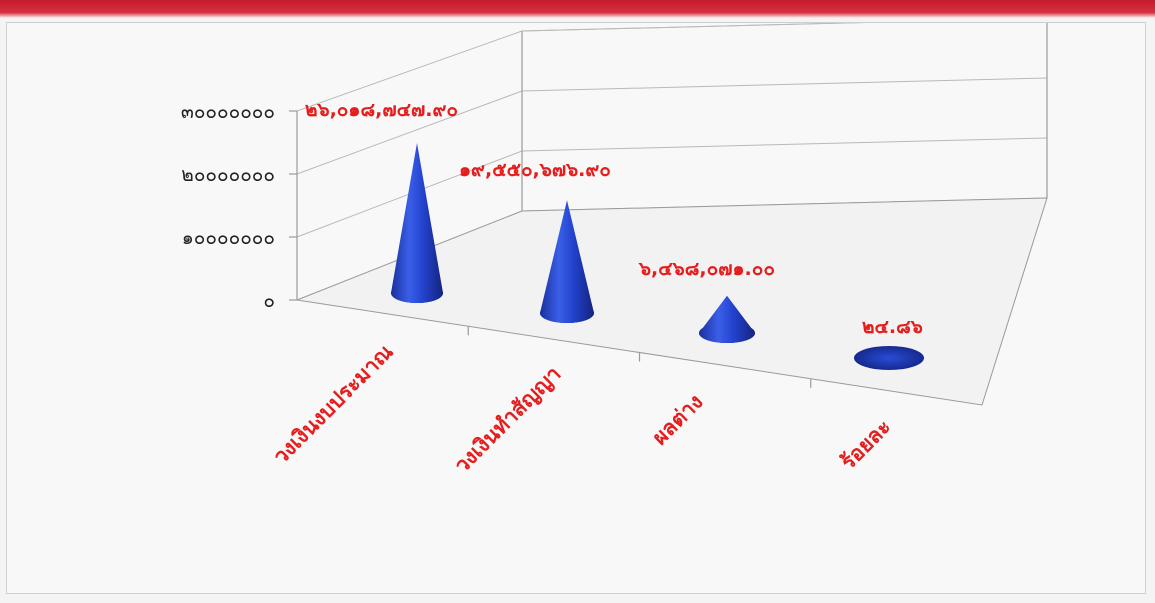 The height and width of the screenshot is (603, 1155). What do you see at coordinates (706, 269) in the screenshot?
I see `data-label: ๖,๔๖๘,๐๗๑.๐๐` at bounding box center [706, 269].